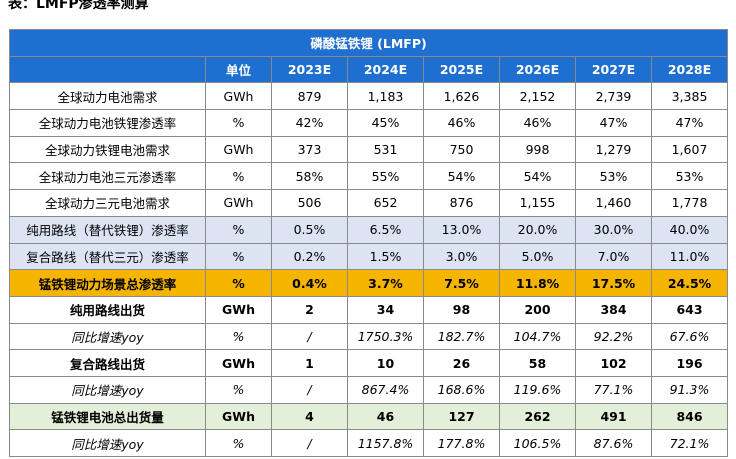  I want to click on cell: 58, so click(537, 363).